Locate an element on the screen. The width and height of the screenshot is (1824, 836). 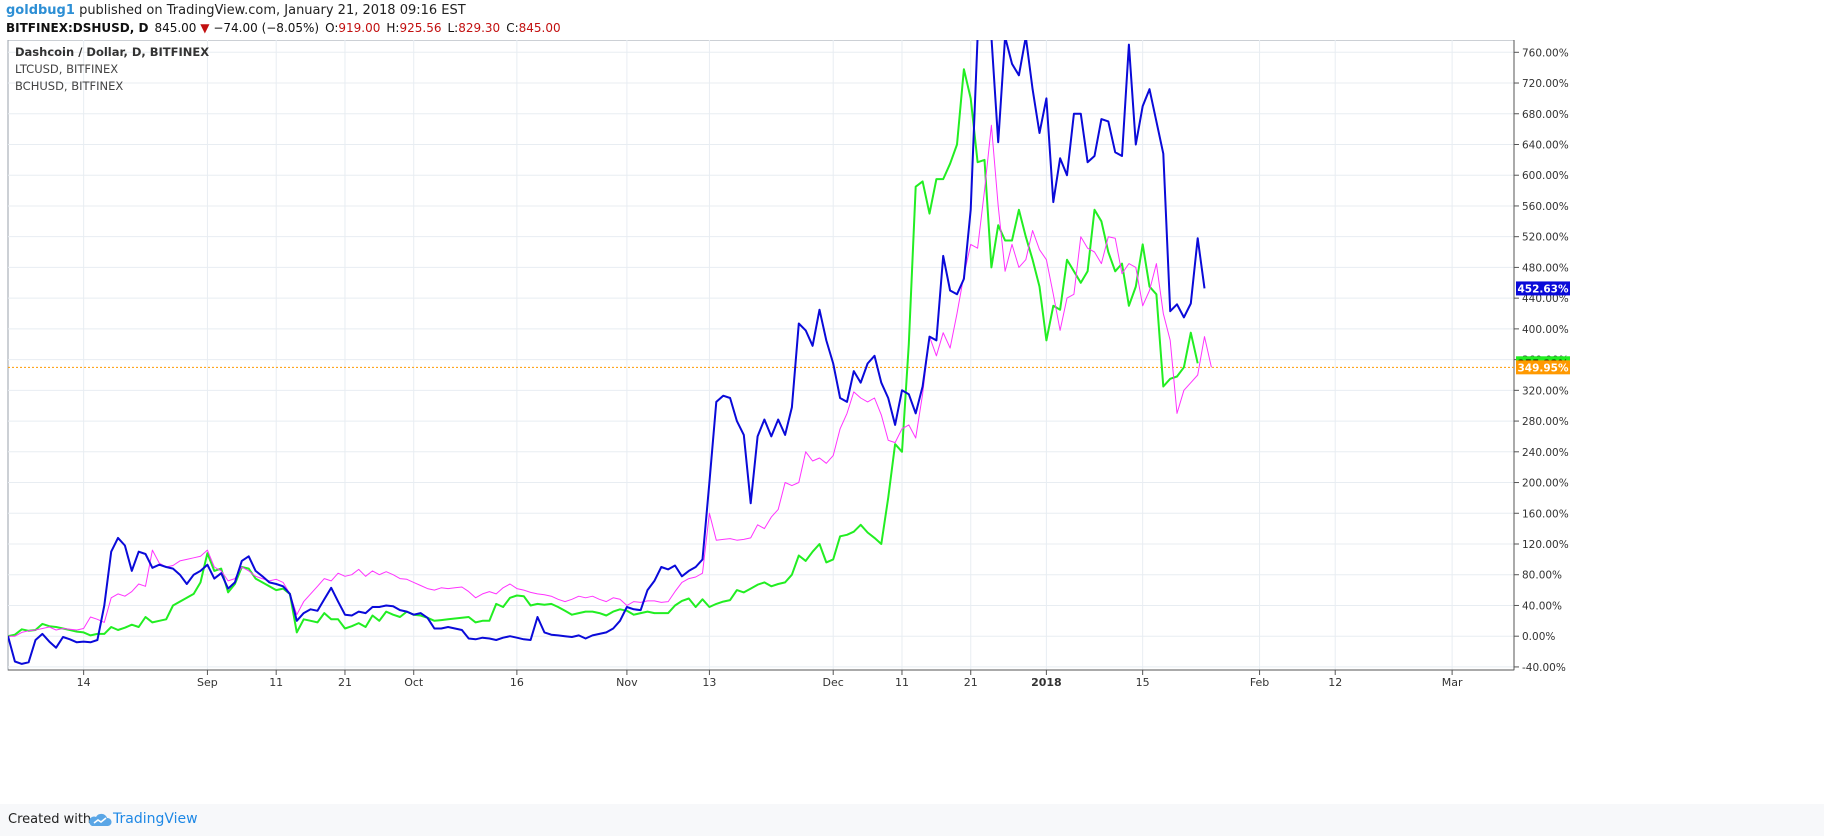
x-tick-label: 15 is located at coordinates (1143, 682).